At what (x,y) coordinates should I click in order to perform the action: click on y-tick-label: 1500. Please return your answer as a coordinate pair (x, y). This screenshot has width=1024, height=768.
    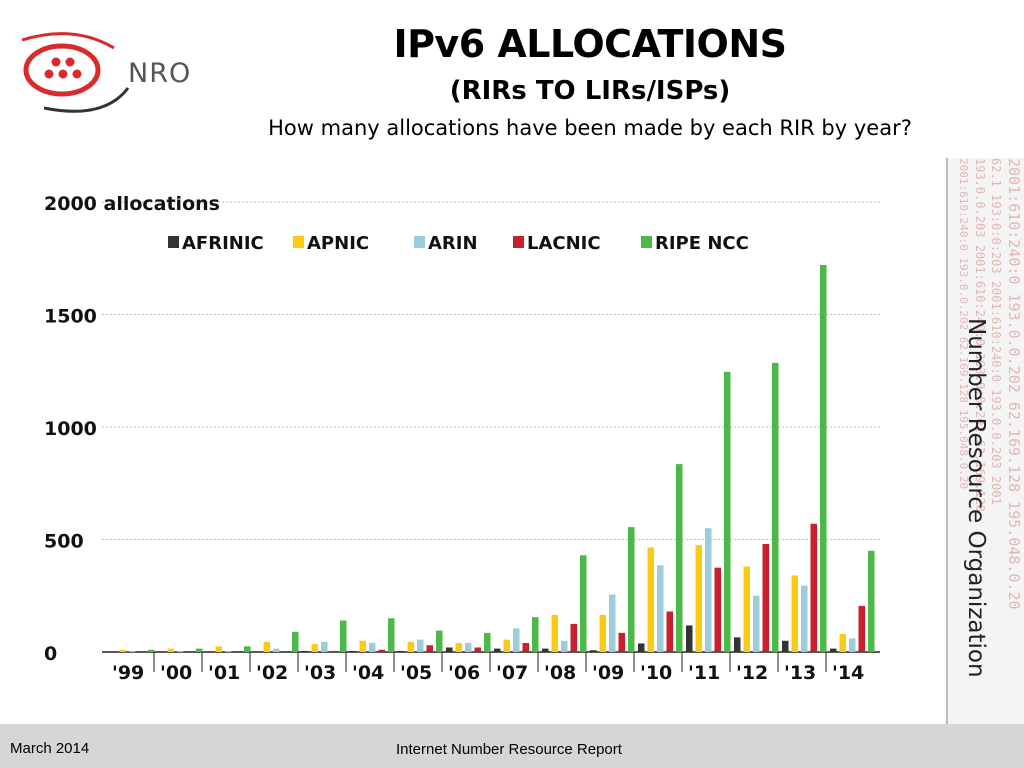
    Looking at the image, I should click on (70, 317).